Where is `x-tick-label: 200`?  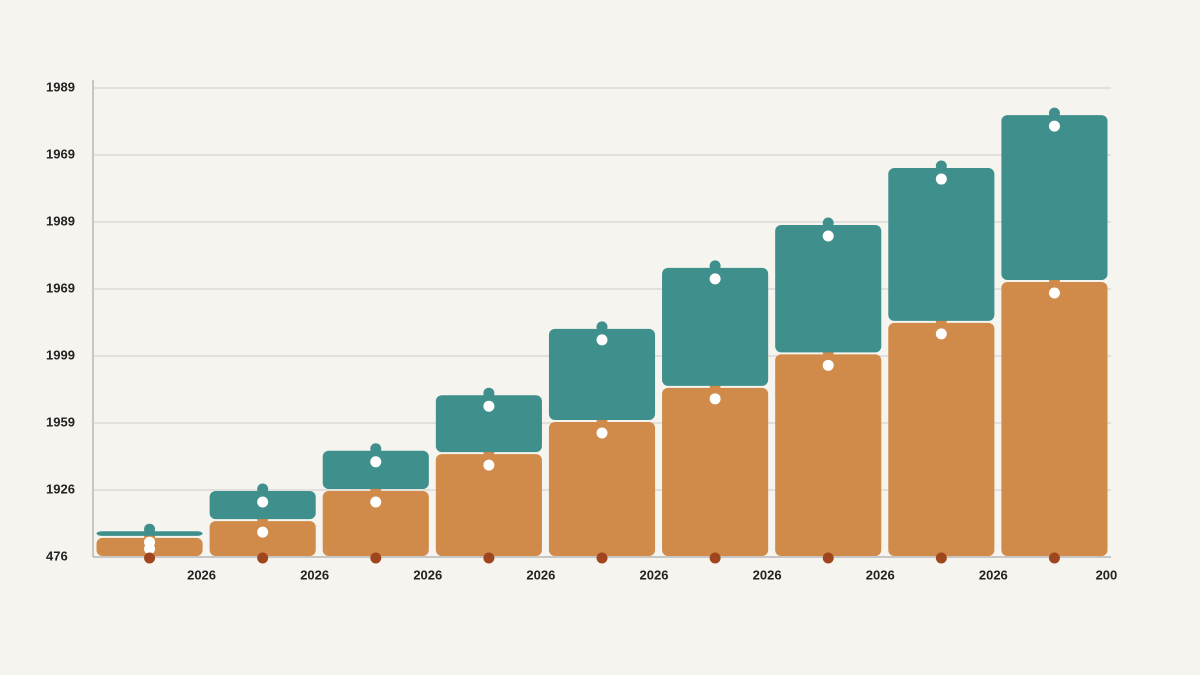
x-tick-label: 200 is located at coordinates (1107, 574).